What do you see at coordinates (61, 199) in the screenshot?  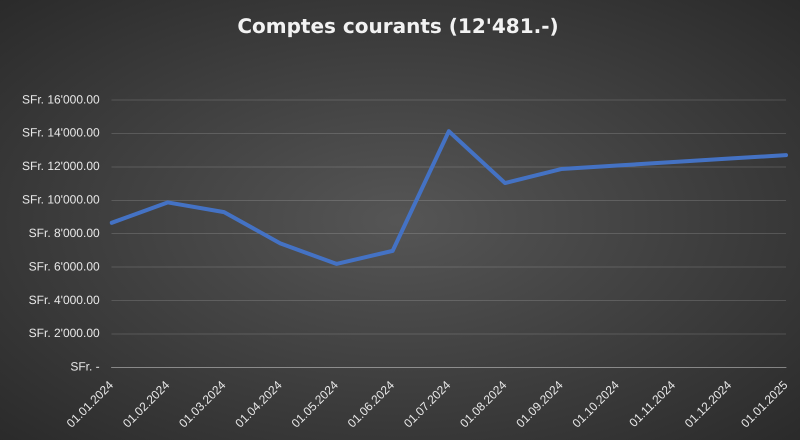 I see `y-tick-label: SFr. 10'000.00` at bounding box center [61, 199].